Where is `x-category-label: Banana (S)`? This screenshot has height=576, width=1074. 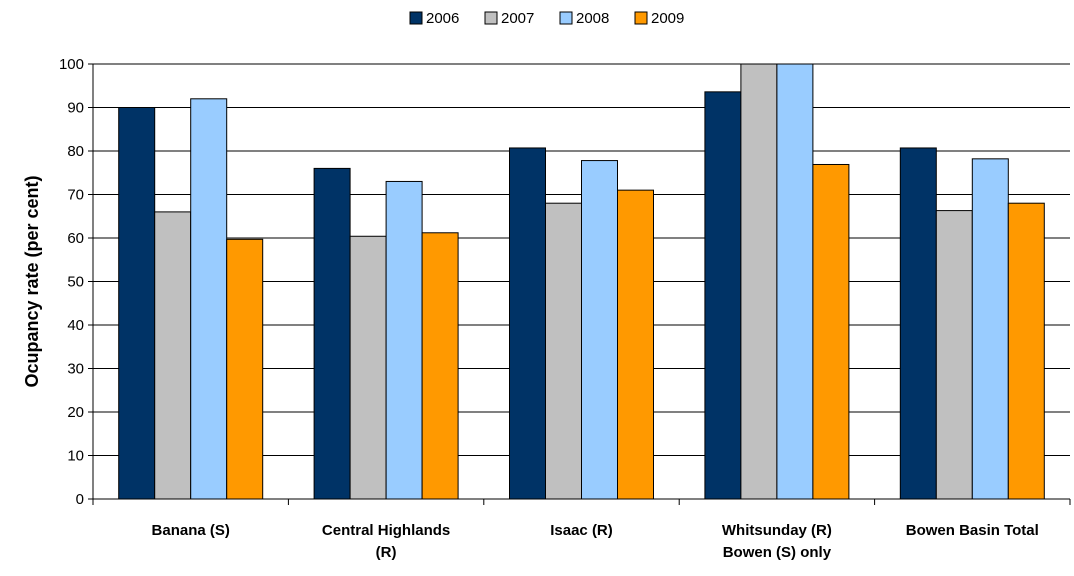 x-category-label: Banana (S) is located at coordinates (191, 530).